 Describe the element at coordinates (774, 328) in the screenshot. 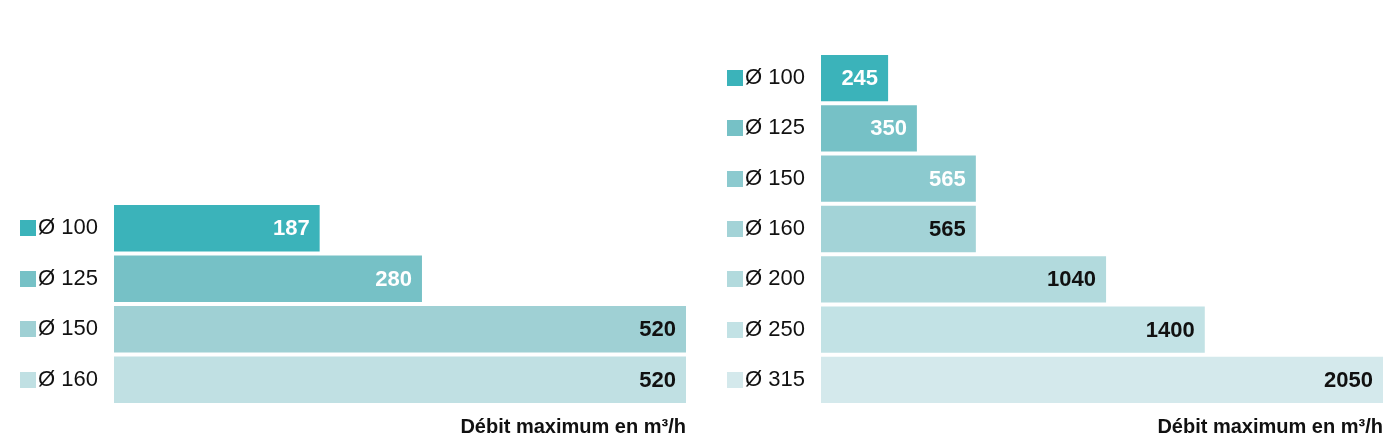

I see `y-tick-label: Ø 250` at that location.